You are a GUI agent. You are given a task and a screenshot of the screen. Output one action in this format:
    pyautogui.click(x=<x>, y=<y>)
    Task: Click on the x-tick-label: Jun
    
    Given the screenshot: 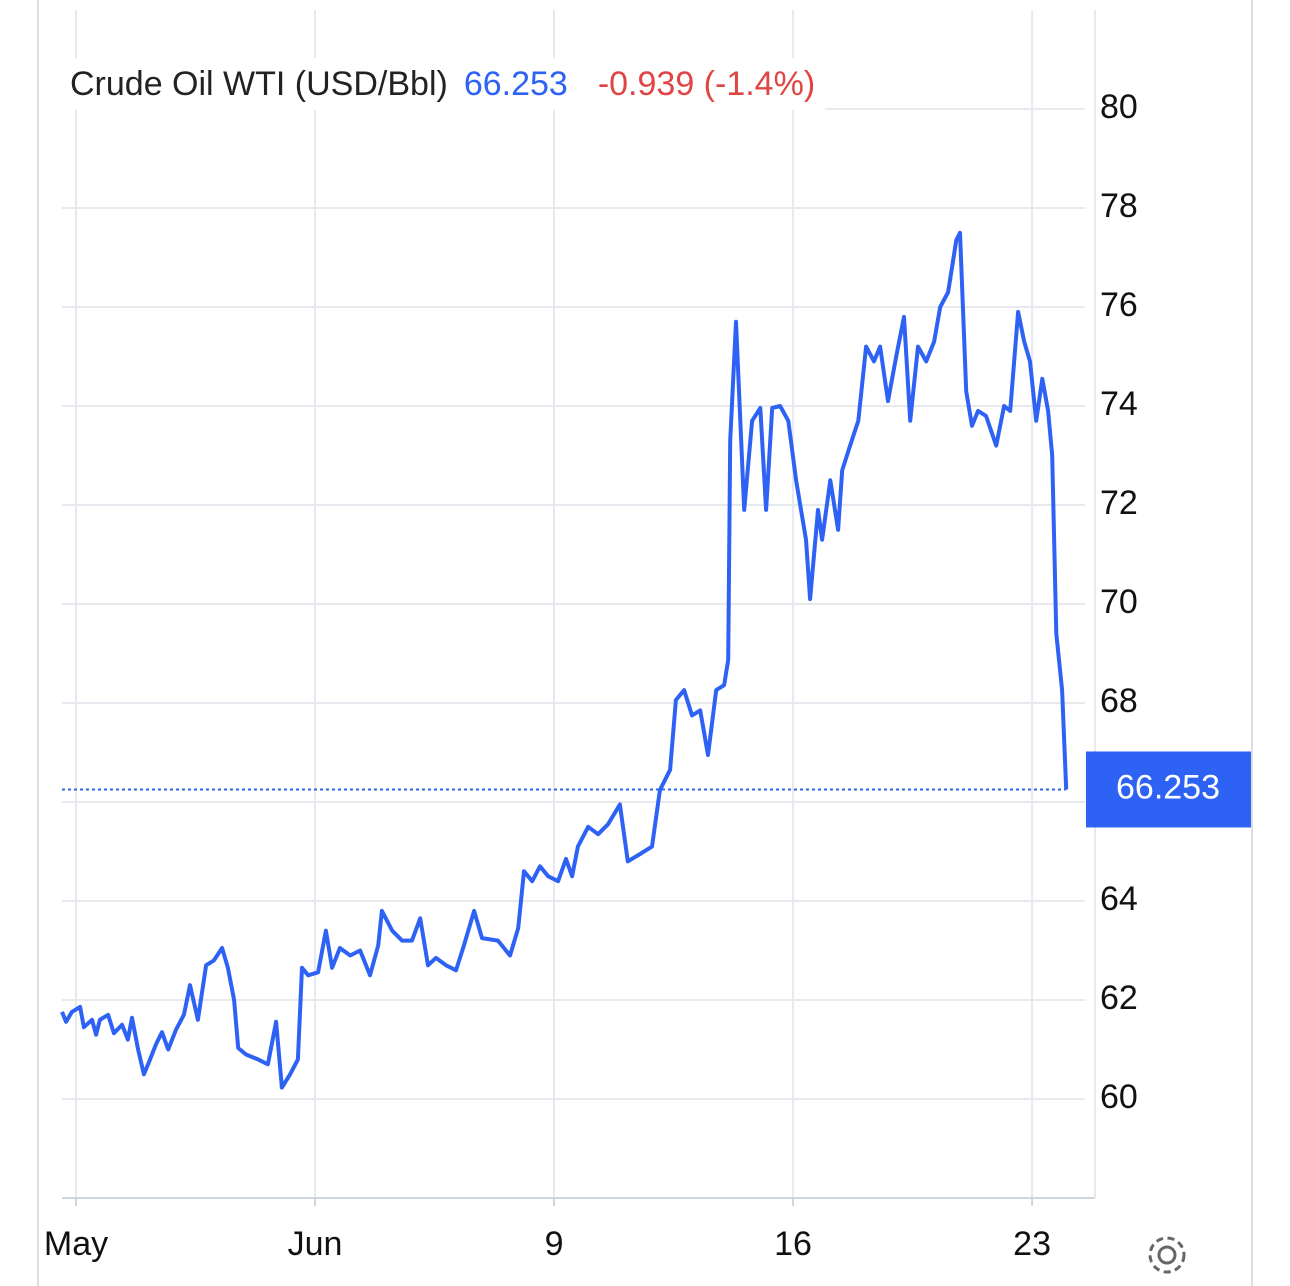 What is the action you would take?
    pyautogui.click(x=315, y=1244)
    